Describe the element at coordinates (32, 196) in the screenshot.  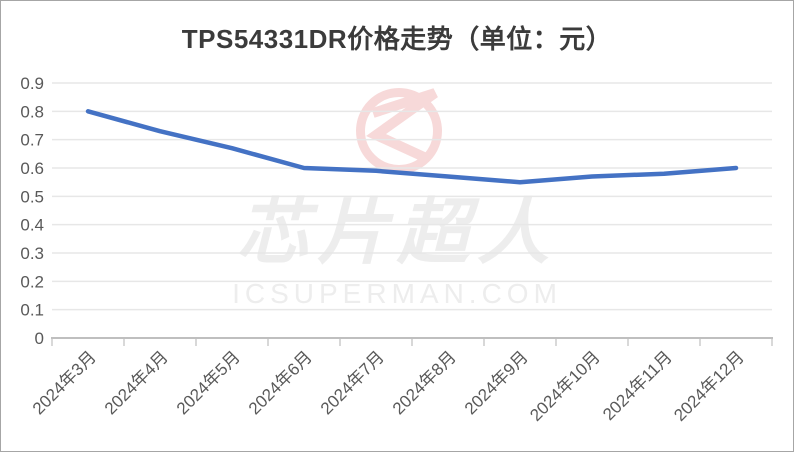
I see `y-axis-label: 0.5` at that location.